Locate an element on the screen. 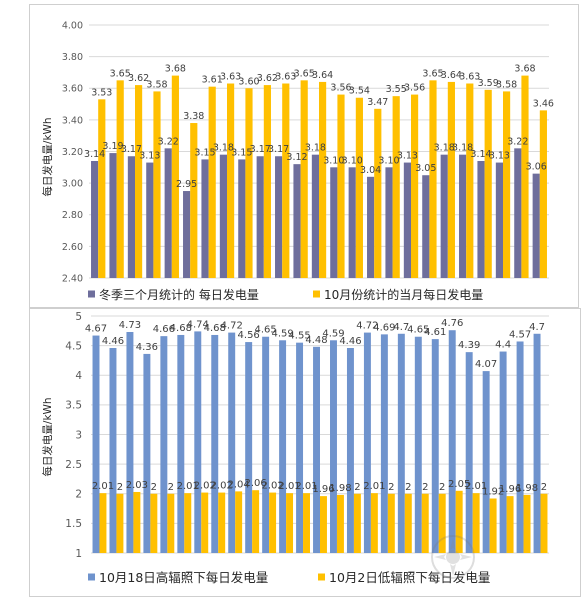 This screenshot has width=586, height=602. data-label-series-1-item-10: 3.17 is located at coordinates (260, 149).